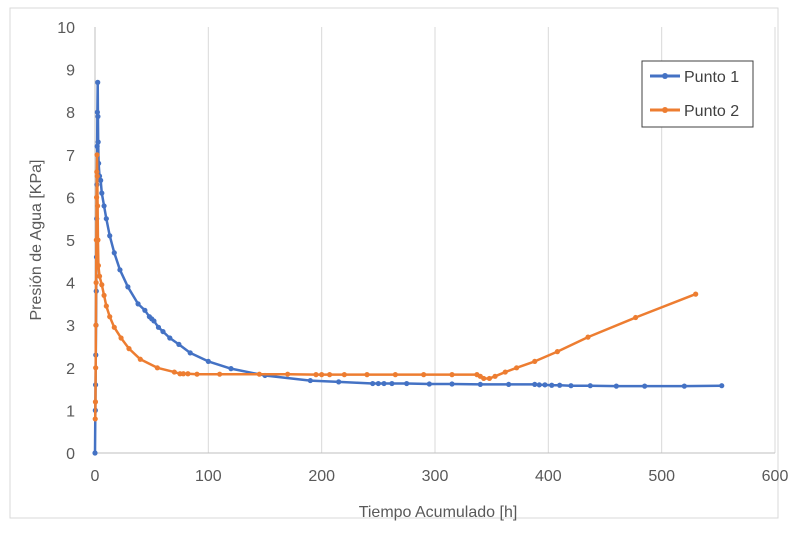 Image resolution: width=789 pixels, height=533 pixels. What do you see at coordinates (321, 476) in the screenshot?
I see `x-tick-label-200: 200` at bounding box center [321, 476].